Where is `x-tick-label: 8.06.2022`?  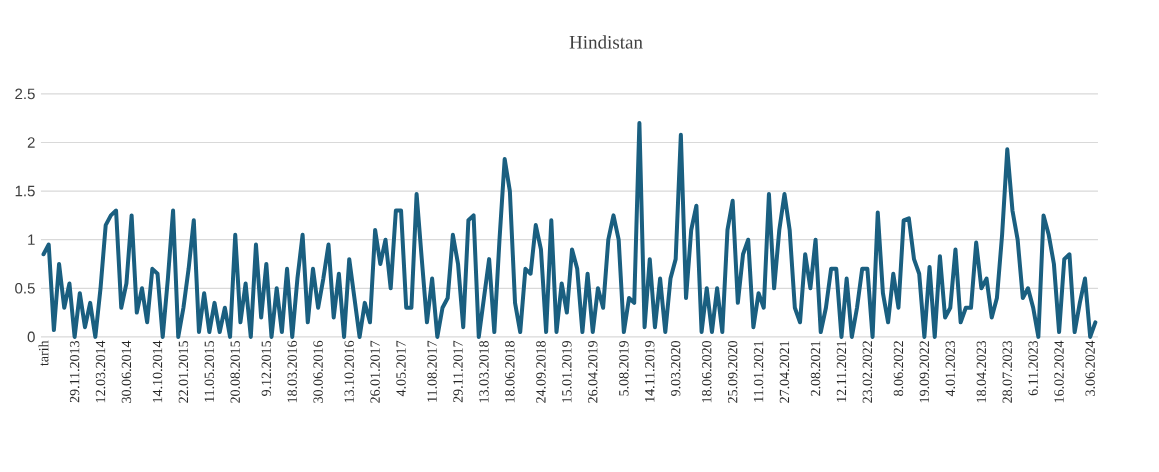
x-tick-label: 8.06.2022 is located at coordinates (898, 368).